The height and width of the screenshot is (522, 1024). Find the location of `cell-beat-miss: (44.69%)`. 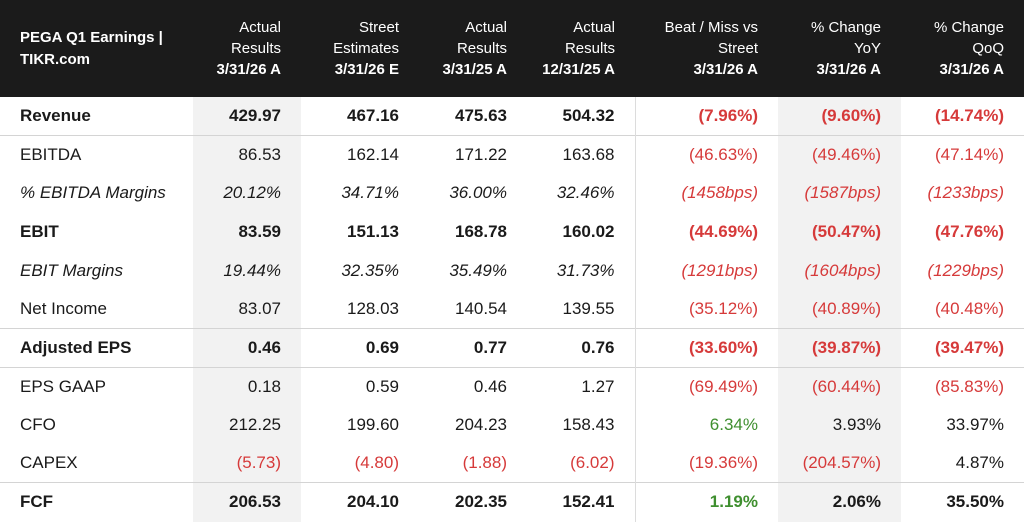

cell-beat-miss: (44.69%) is located at coordinates (706, 232).